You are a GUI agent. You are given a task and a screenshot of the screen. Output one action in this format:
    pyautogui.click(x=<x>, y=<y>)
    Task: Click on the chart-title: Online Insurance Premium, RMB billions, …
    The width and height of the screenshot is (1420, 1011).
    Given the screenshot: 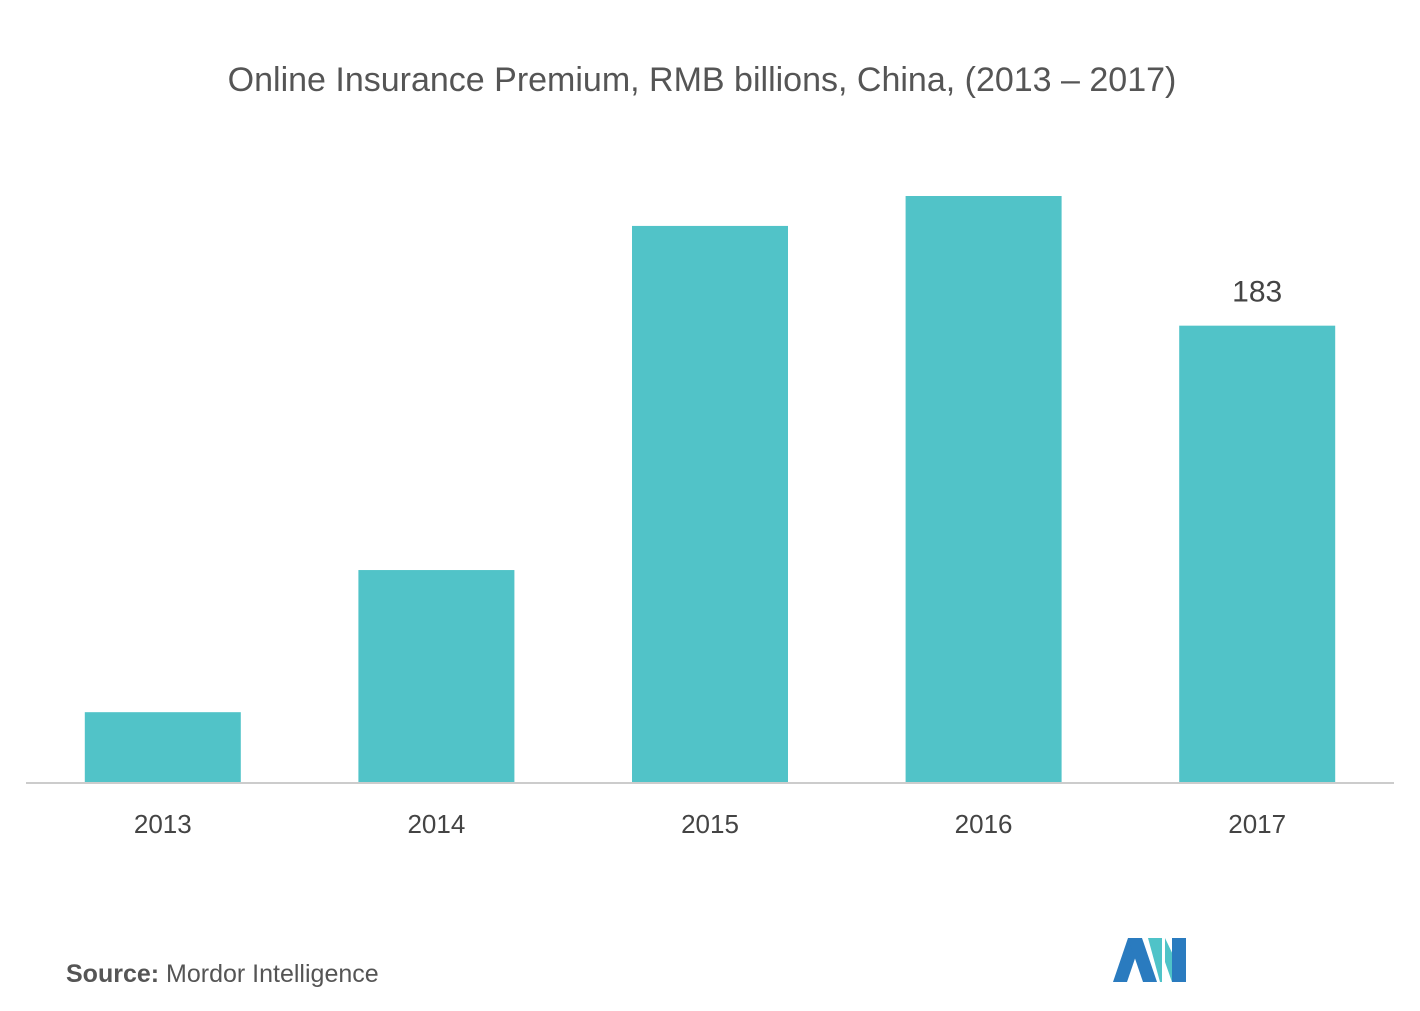 What is the action you would take?
    pyautogui.click(x=702, y=80)
    